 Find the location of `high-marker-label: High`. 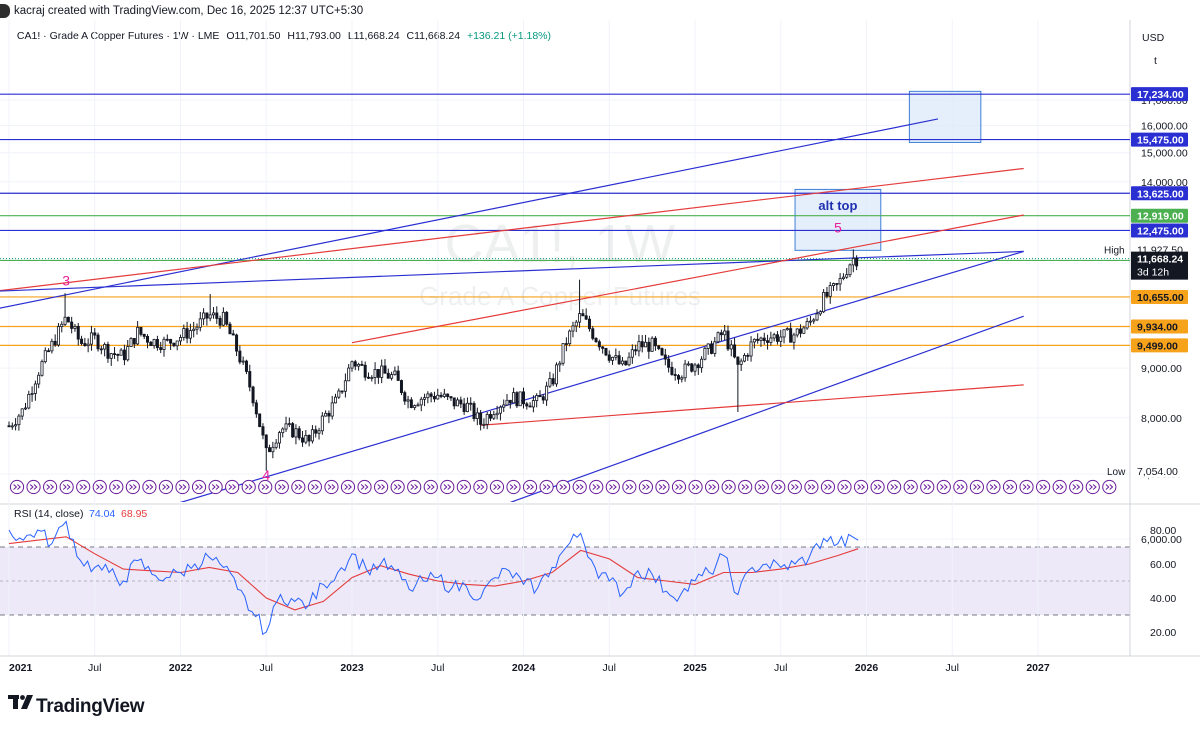

high-marker-label: High is located at coordinates (1114, 250).